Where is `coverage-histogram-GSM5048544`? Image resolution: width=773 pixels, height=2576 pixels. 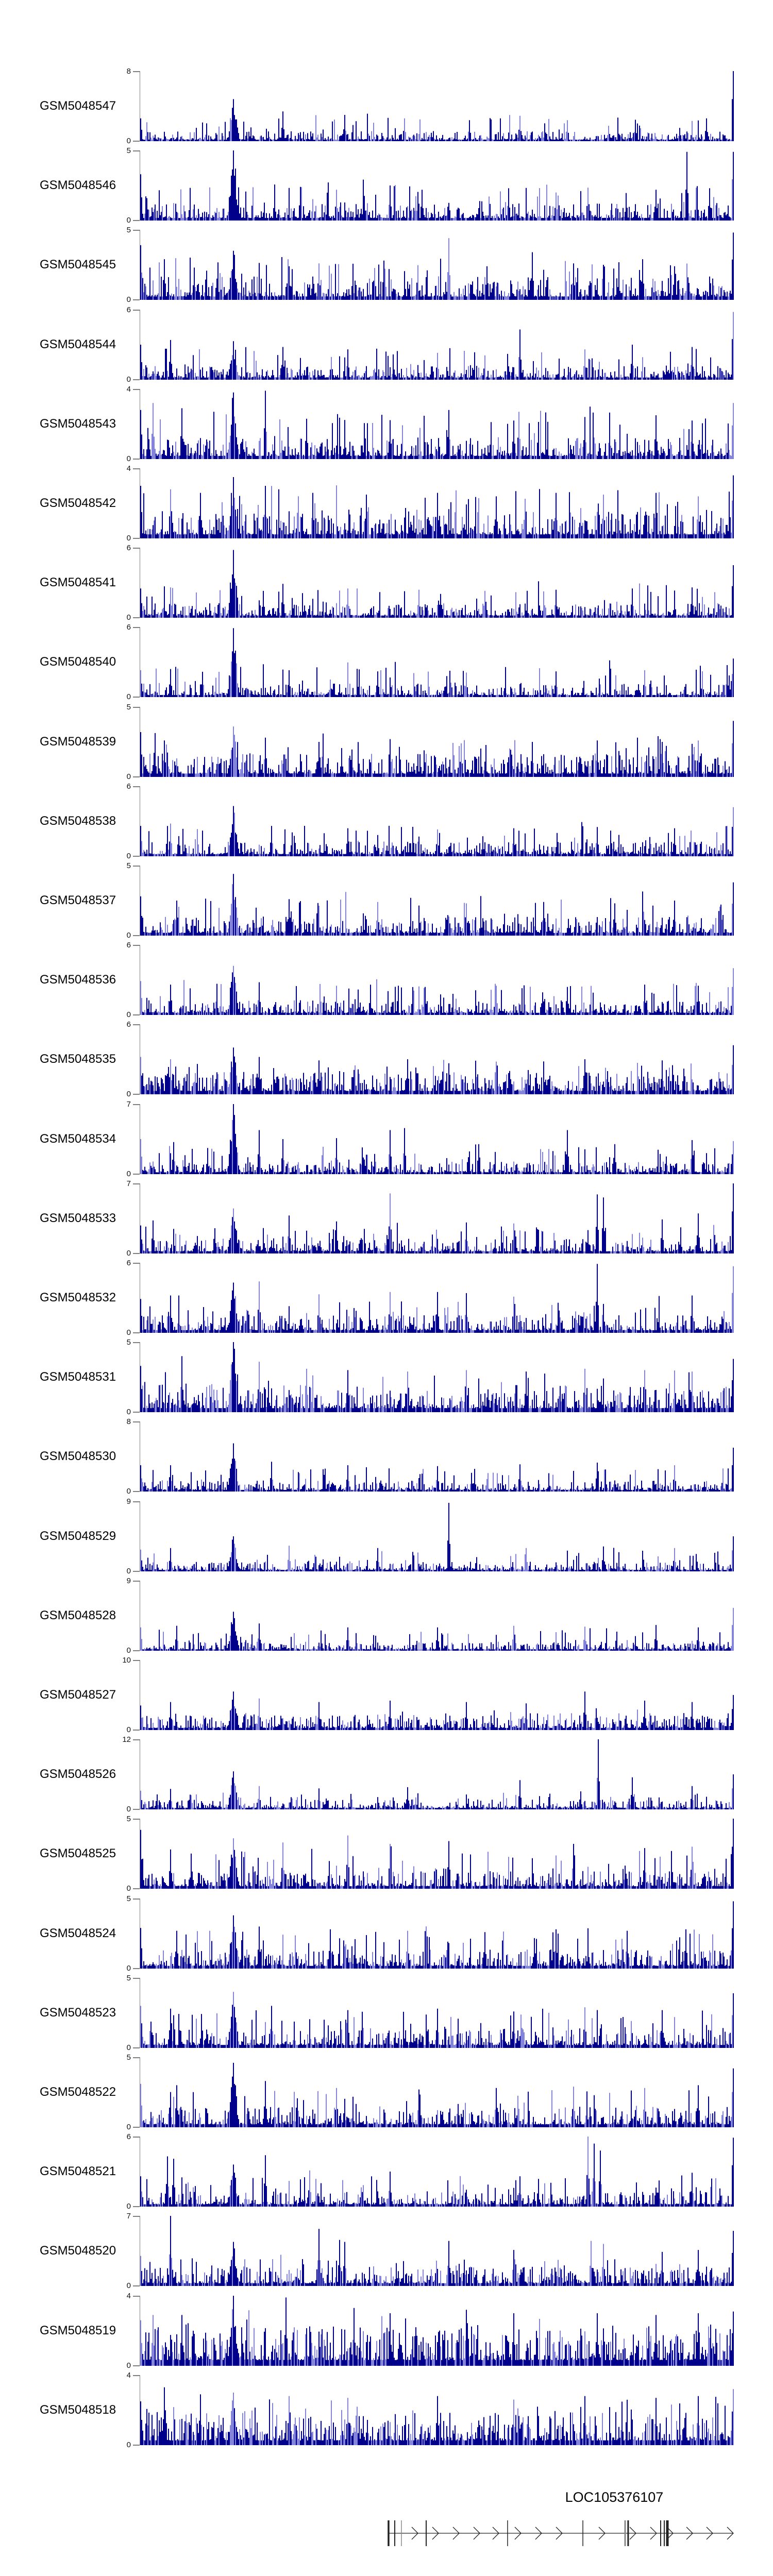
coverage-histogram-GSM5048544 is located at coordinates (437, 346).